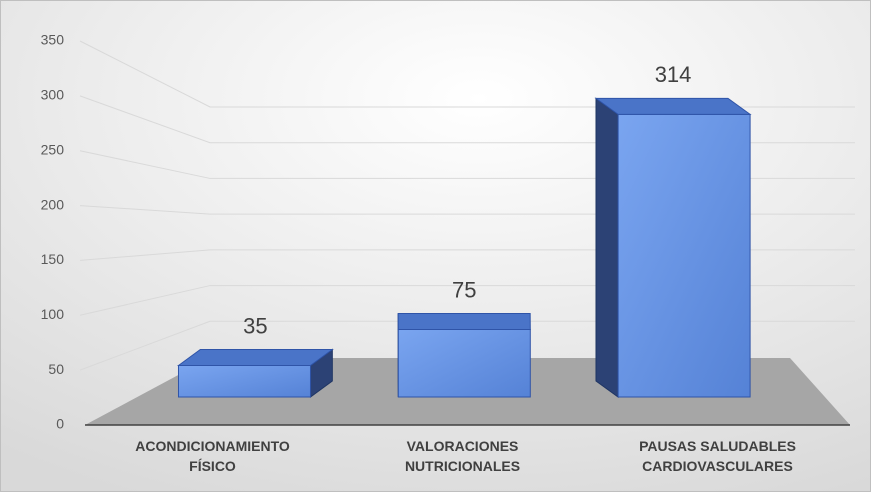  I want to click on x-tick-label: PAUSAS SALUDABLES CARDIOVASCULARES, so click(717, 456).